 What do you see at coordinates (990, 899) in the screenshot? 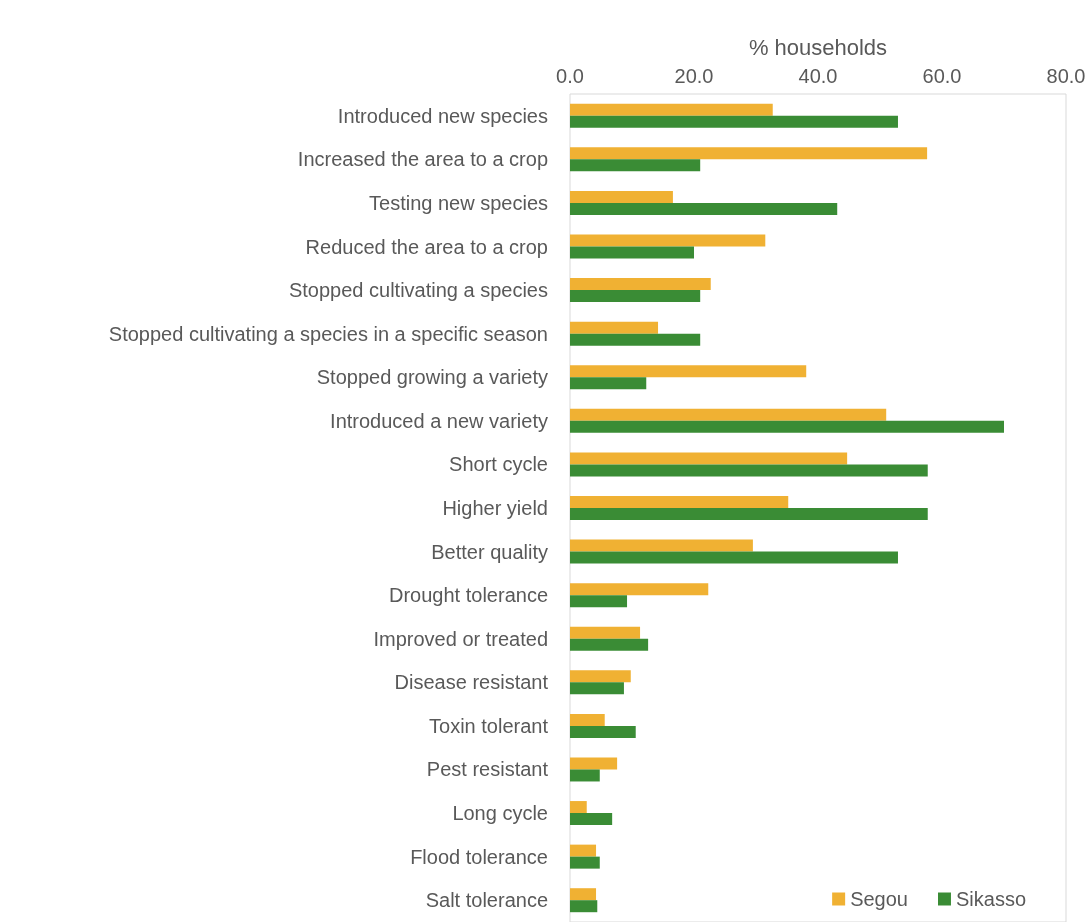
I see `legend-label: Sikasso` at bounding box center [990, 899].